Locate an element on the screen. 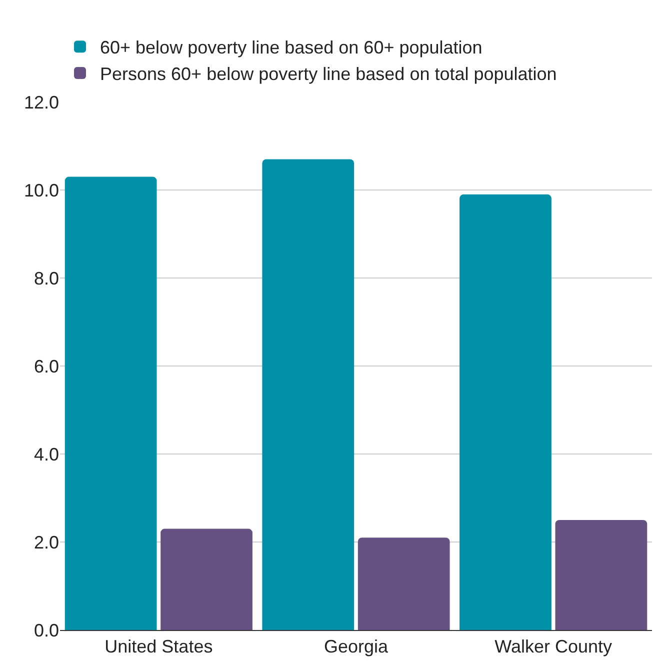 The image size is (654, 664). x-tick-label: United States is located at coordinates (158, 646).